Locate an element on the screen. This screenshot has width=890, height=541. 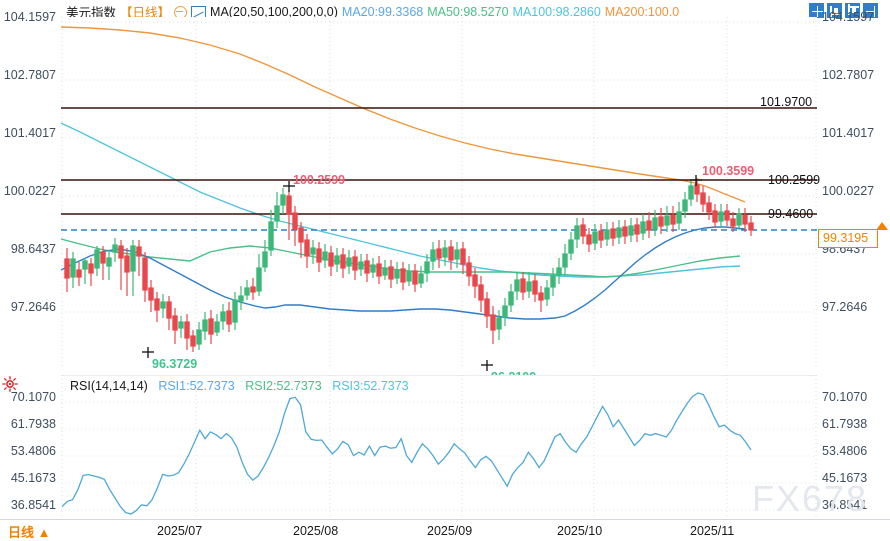
rsi-axis-left-tick: 36.8541 is located at coordinates (33, 505).